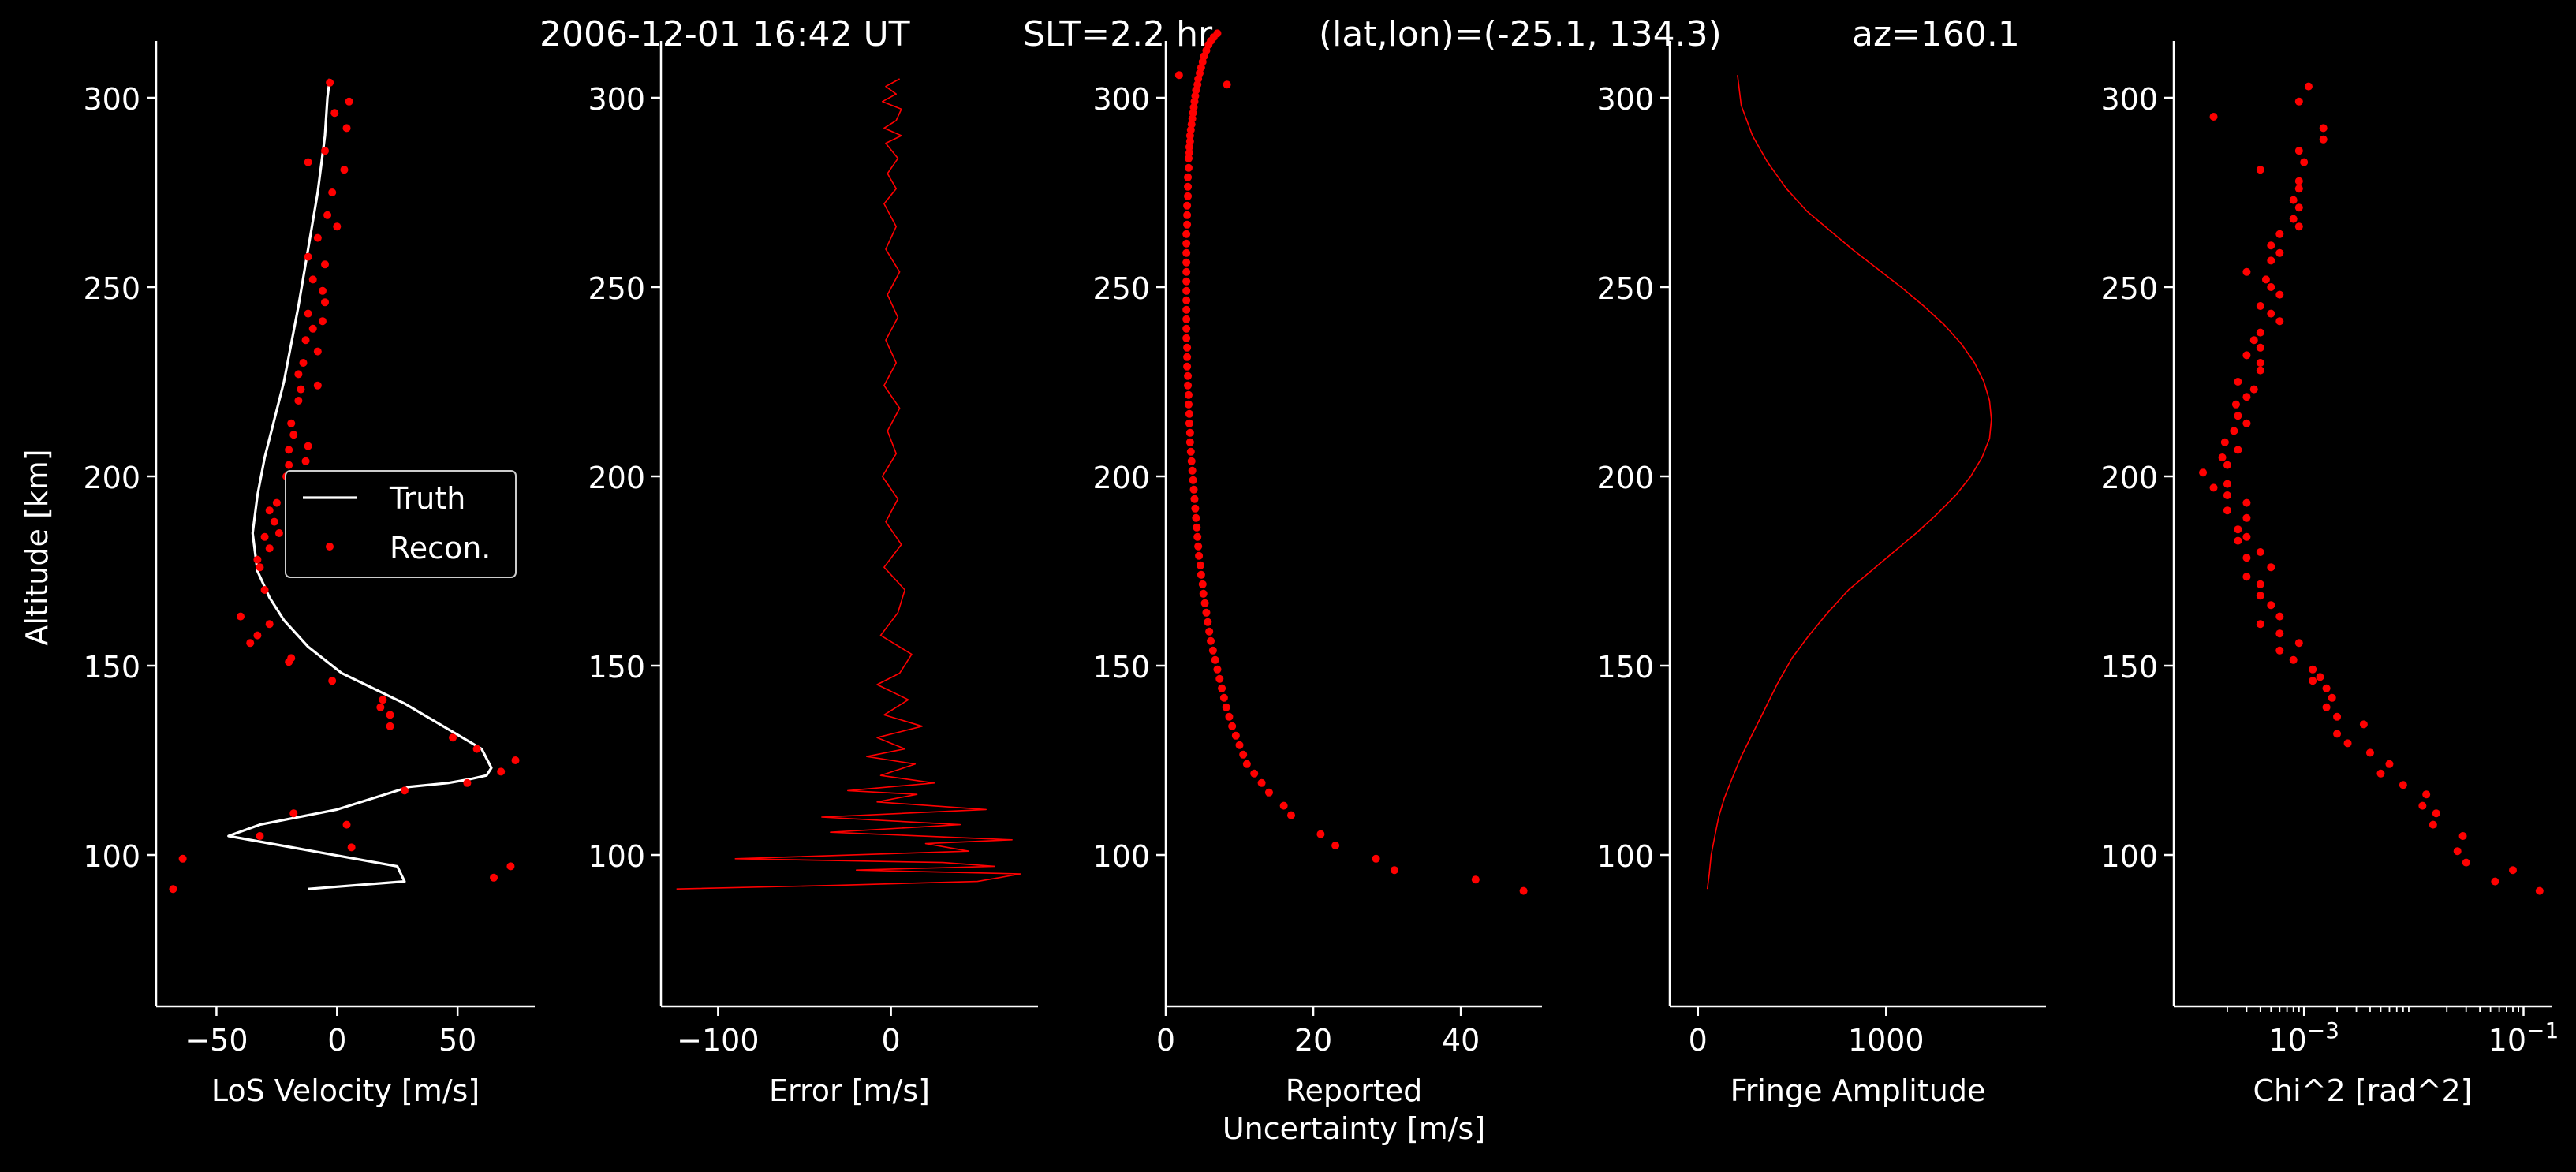  What do you see at coordinates (2303, 1037) in the screenshot?
I see `x-tick-label: 10−3` at bounding box center [2303, 1037].